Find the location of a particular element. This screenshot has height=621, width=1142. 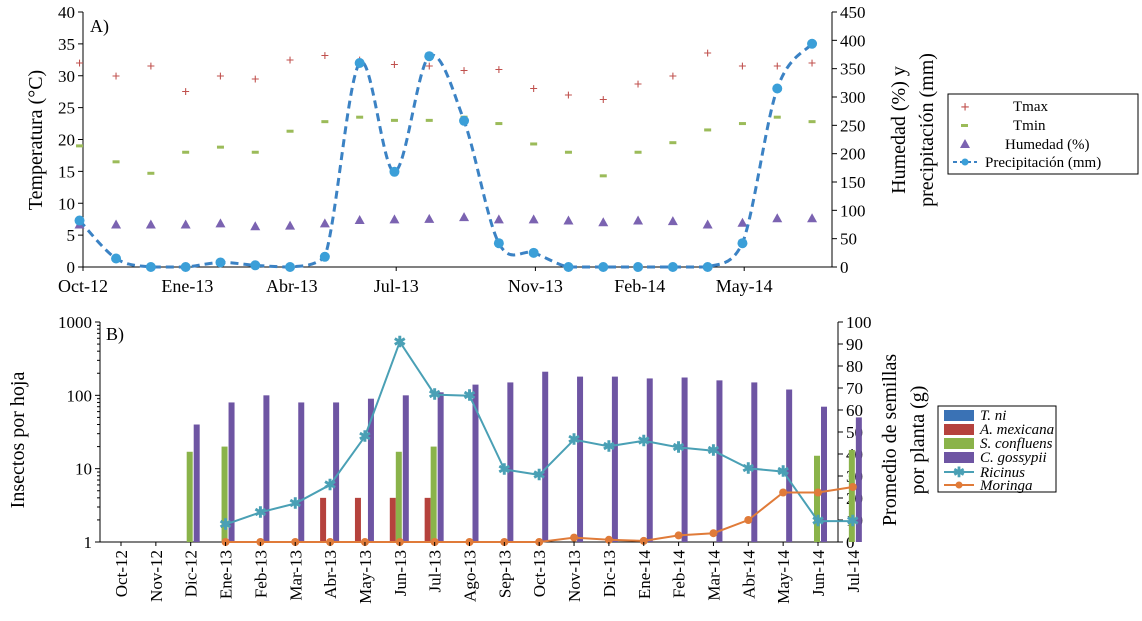

panel-a-y2-axis-title-line2: precipitación (mm) is located at coordinates (927, 130).